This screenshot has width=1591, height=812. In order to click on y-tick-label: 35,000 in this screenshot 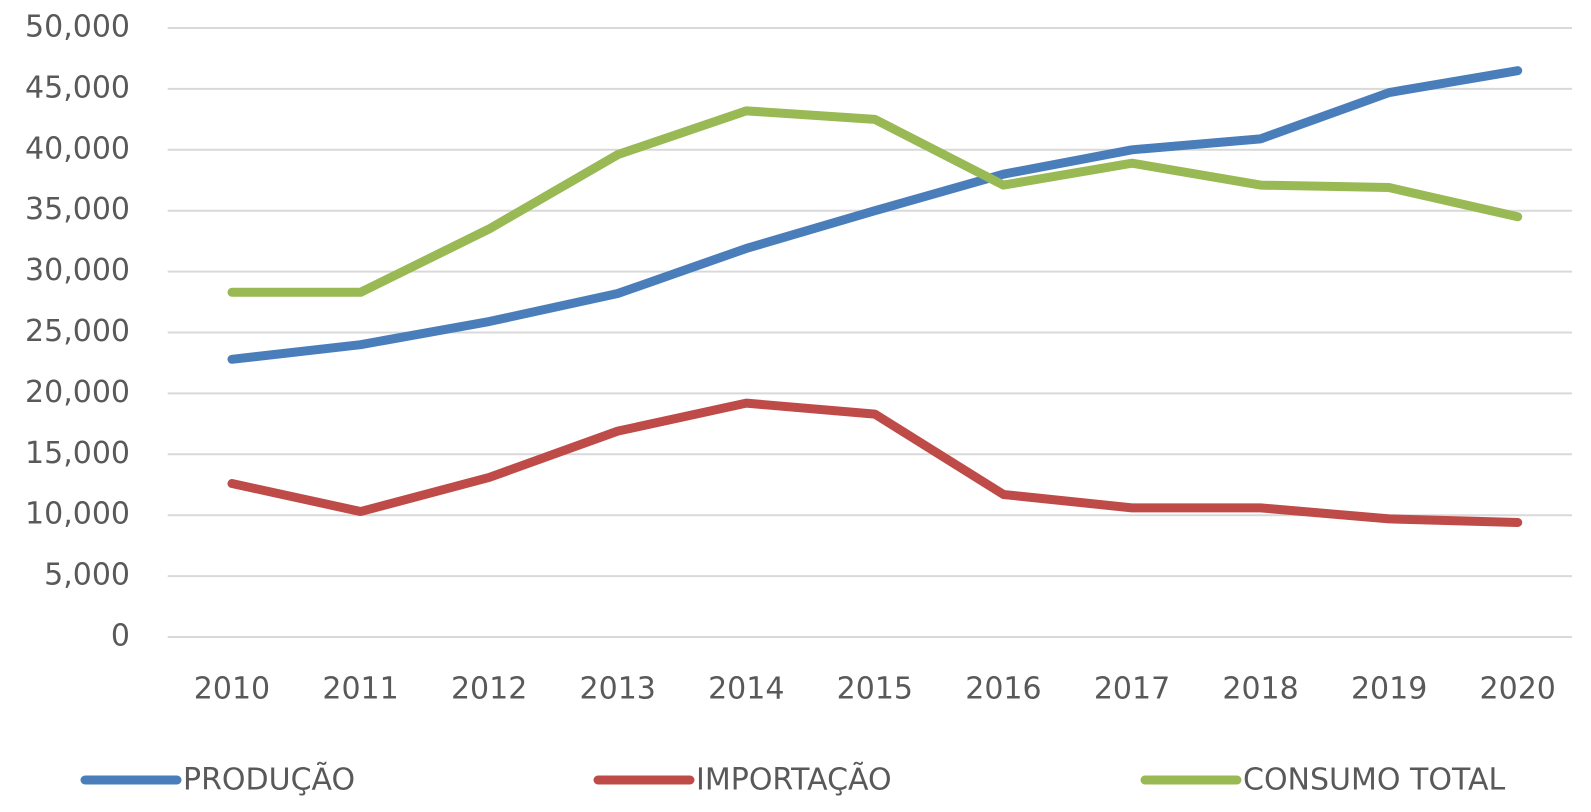, I will do `click(77, 209)`.